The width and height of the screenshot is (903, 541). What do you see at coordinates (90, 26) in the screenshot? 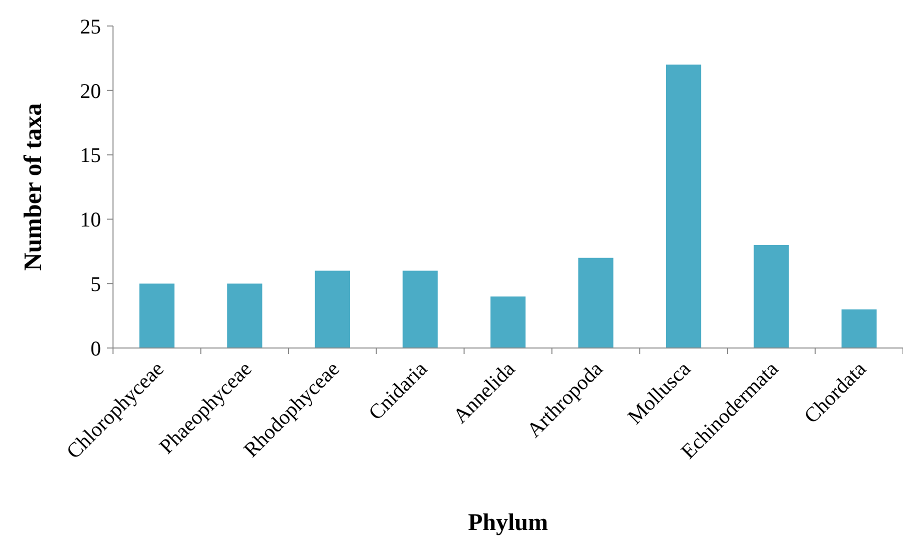
I see `y-tick-label: 25` at bounding box center [90, 26].